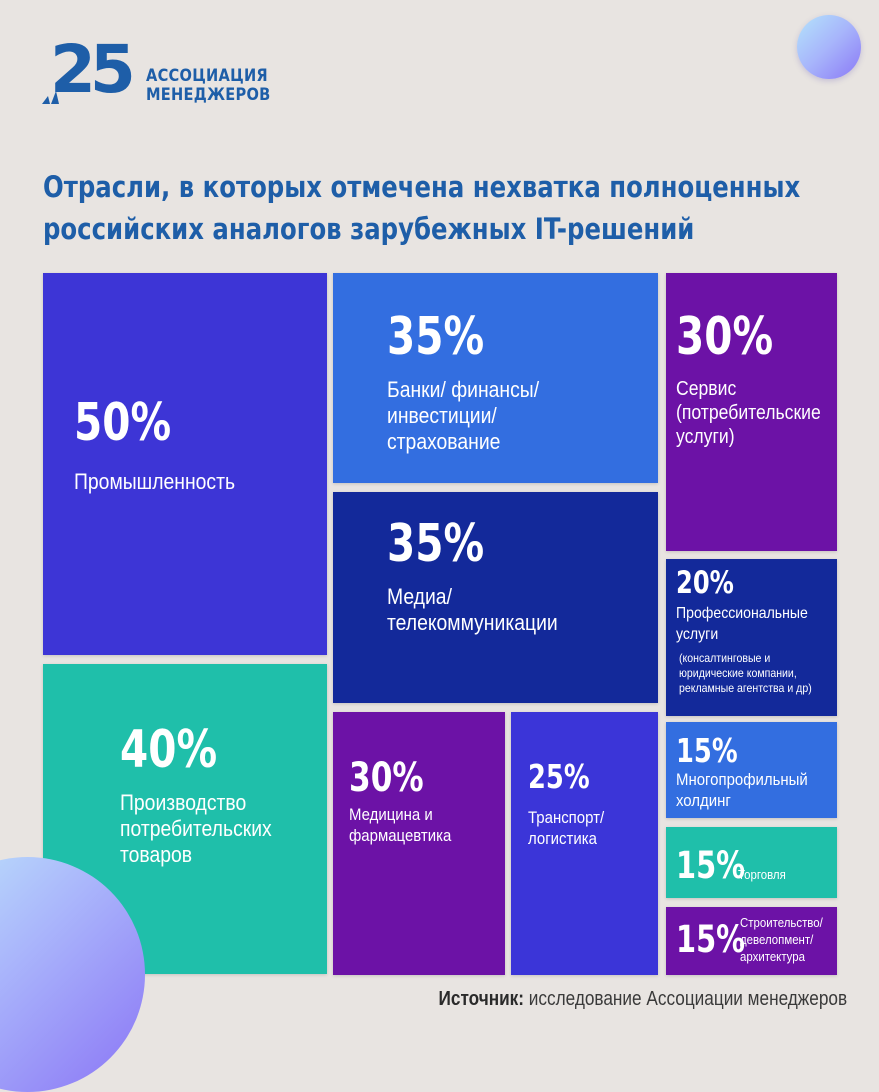 The height and width of the screenshot is (1092, 879). Describe the element at coordinates (442, 415) in the screenshot. I see `tile-label: инвестиции/` at that location.